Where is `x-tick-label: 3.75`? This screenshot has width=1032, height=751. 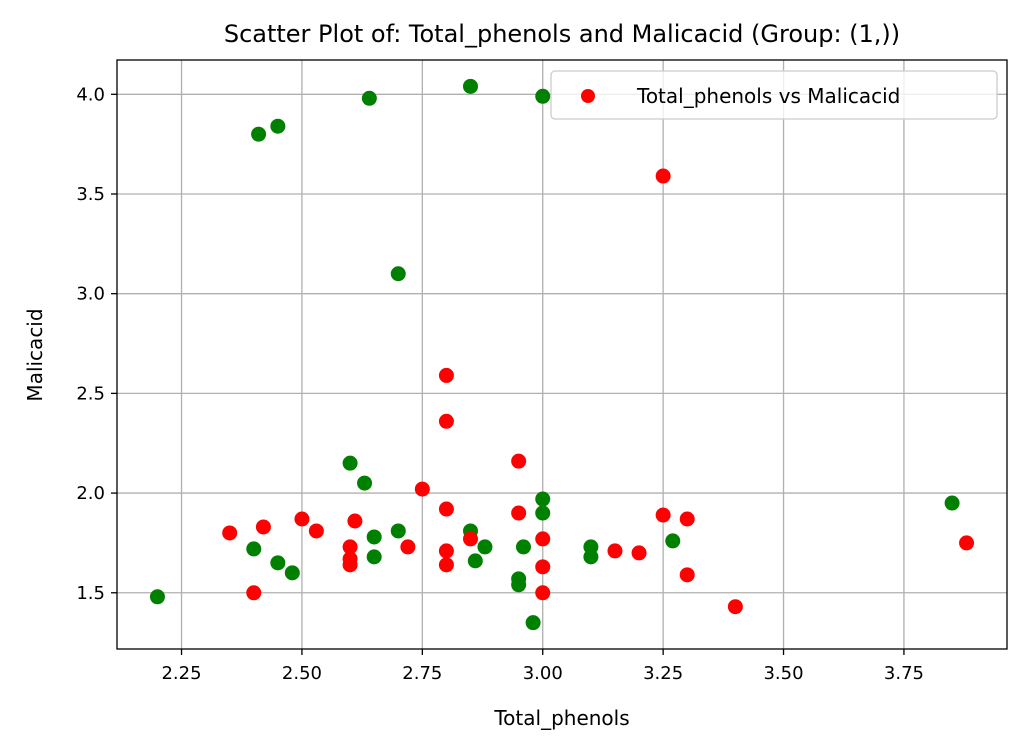
x-tick-label: 3.75 is located at coordinates (904, 673).